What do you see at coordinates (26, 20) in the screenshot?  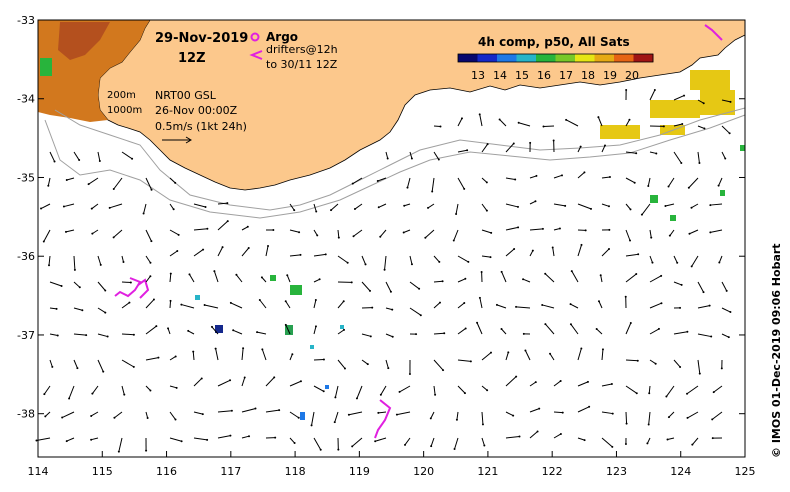 I see `y-tick-label: -33` at bounding box center [26, 20].